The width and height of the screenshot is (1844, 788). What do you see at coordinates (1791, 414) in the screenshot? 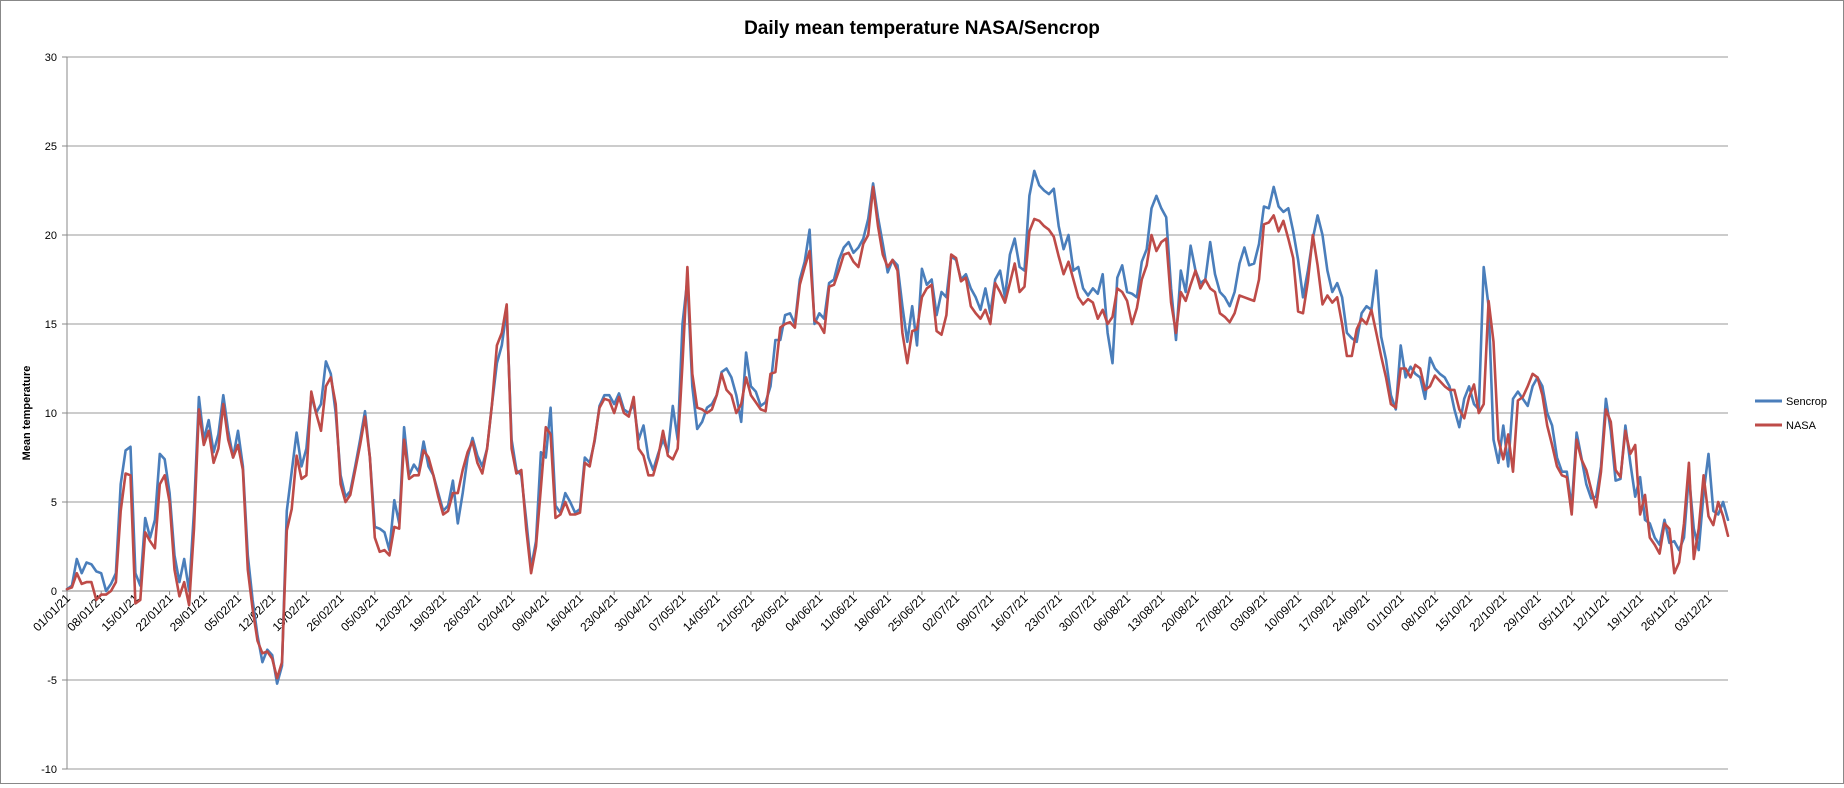
I see `legend: Sencrop NASA` at bounding box center [1791, 414].